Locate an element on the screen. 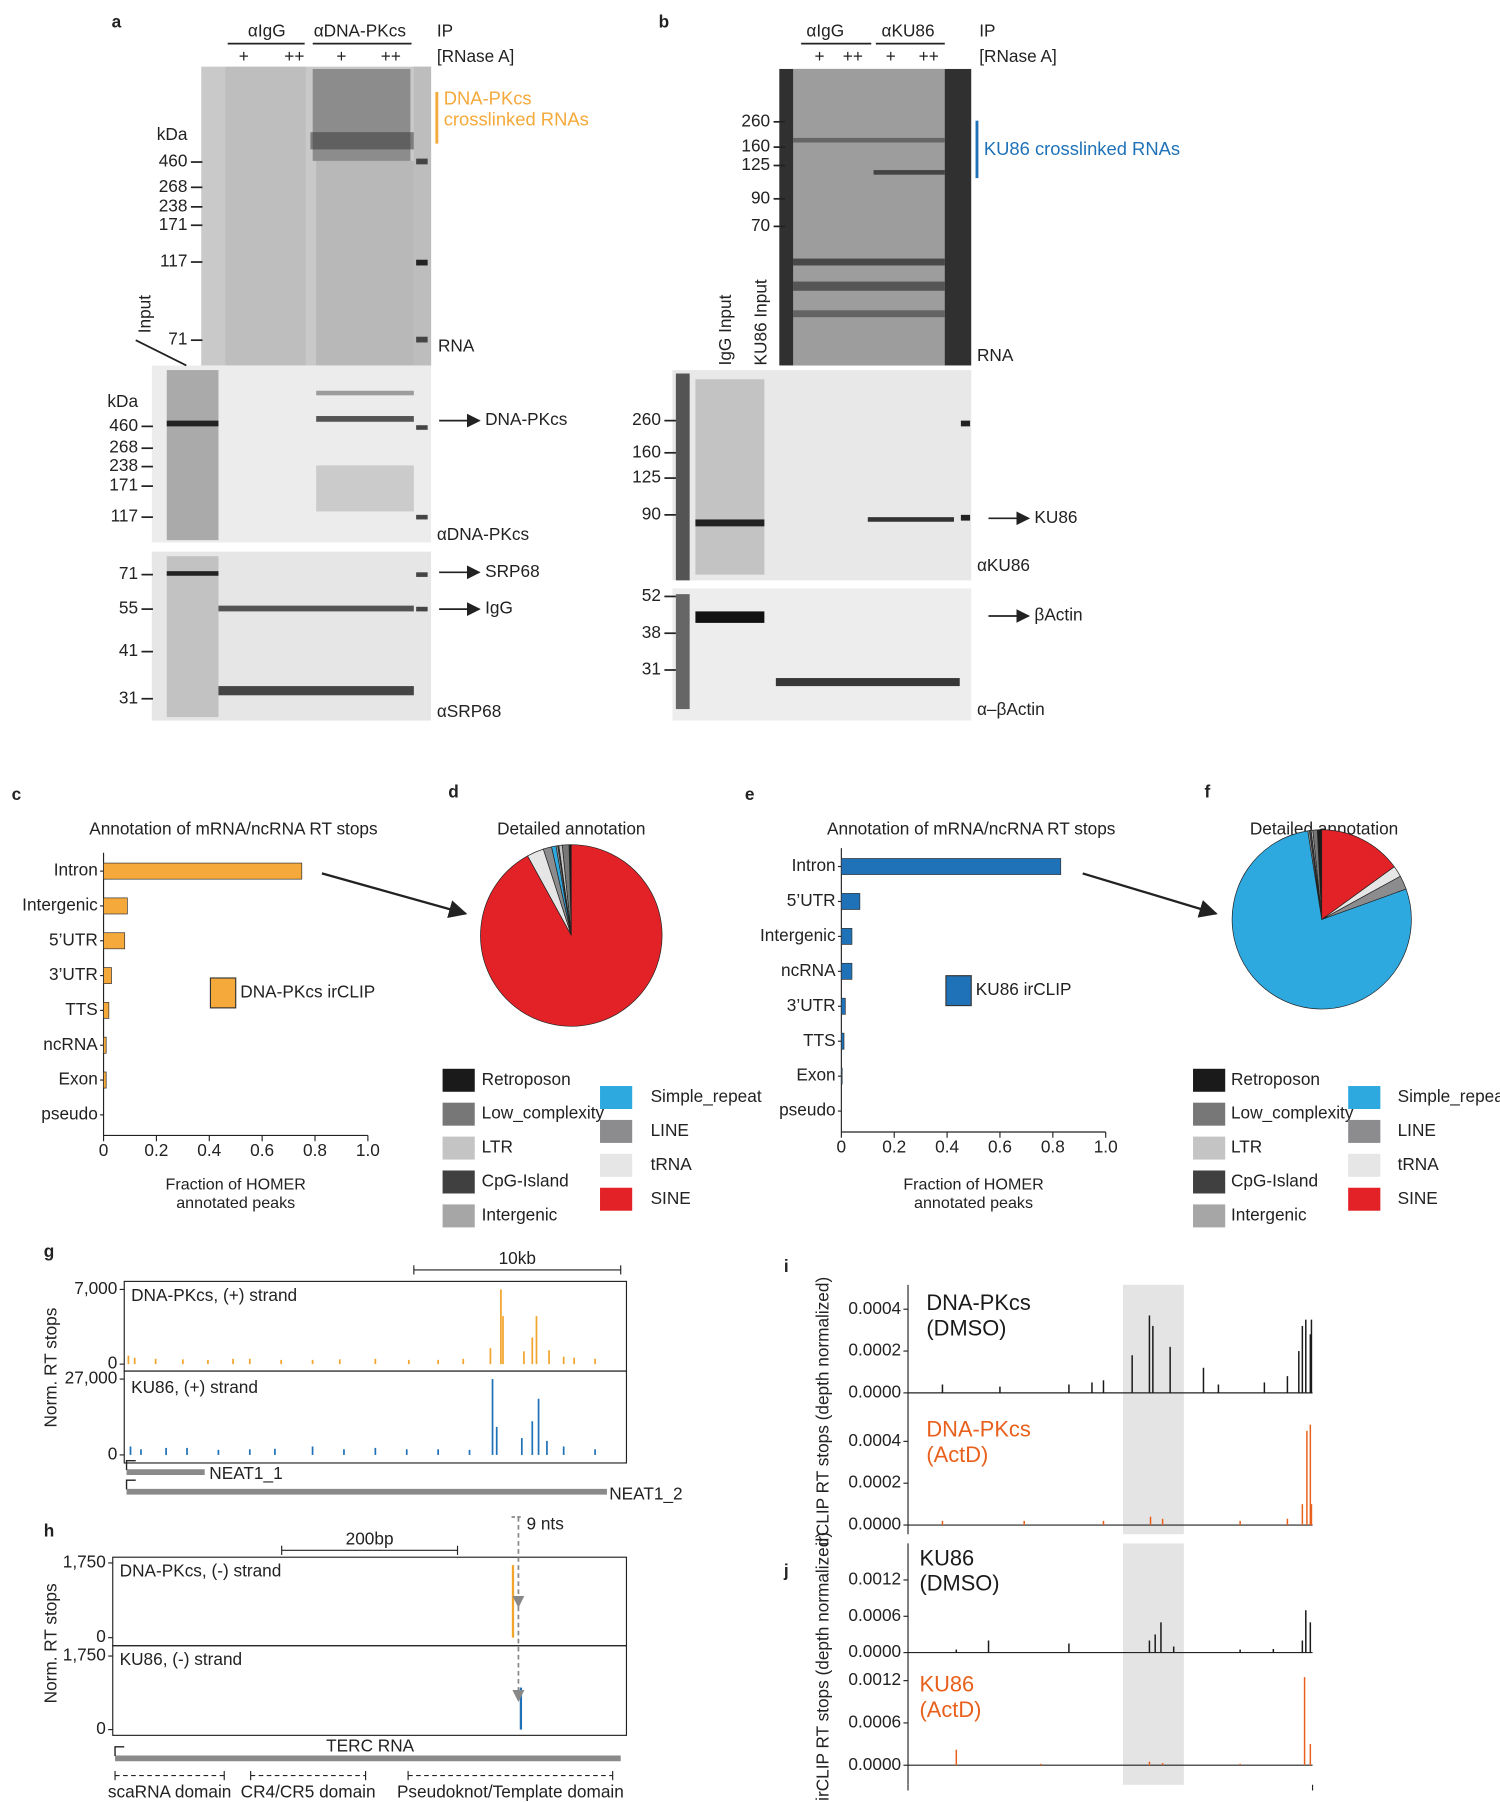 The image size is (1500, 1802). legend-label: SINE is located at coordinates (671, 1198).